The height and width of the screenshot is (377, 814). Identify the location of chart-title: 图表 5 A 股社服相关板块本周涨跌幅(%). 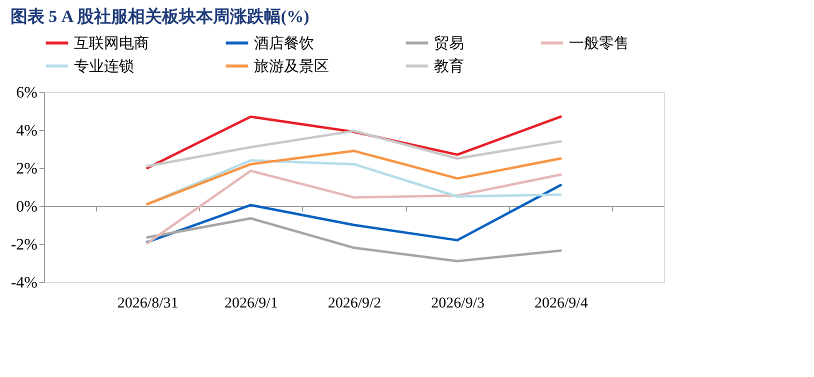
(160, 16).